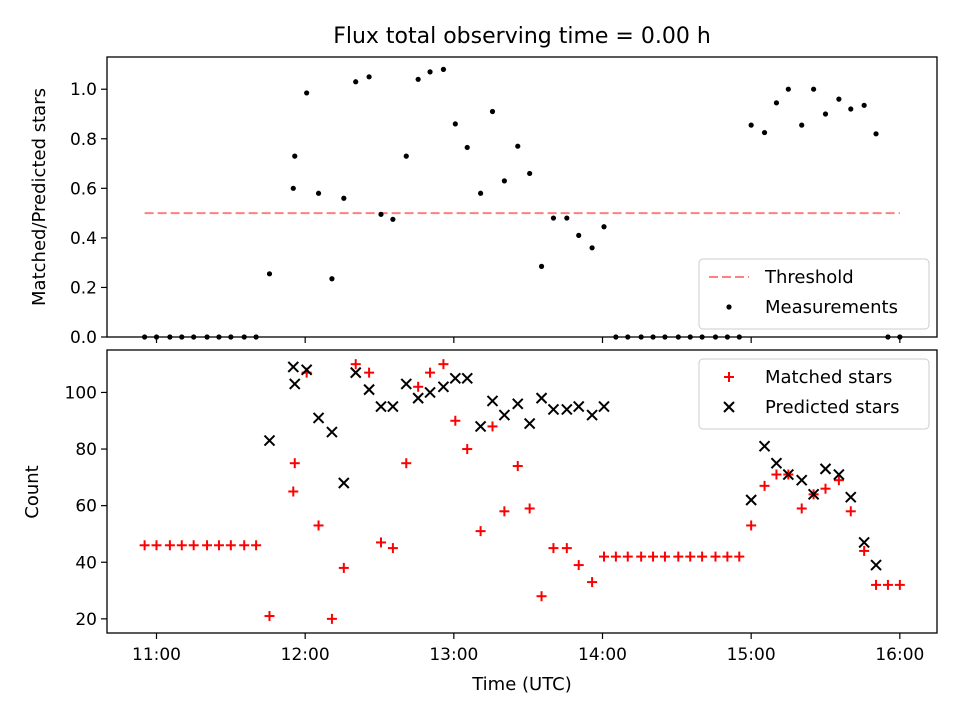 Image resolution: width=960 pixels, height=720 pixels. Describe the element at coordinates (83, 338) in the screenshot. I see `y-tick-label: 0.0` at that location.